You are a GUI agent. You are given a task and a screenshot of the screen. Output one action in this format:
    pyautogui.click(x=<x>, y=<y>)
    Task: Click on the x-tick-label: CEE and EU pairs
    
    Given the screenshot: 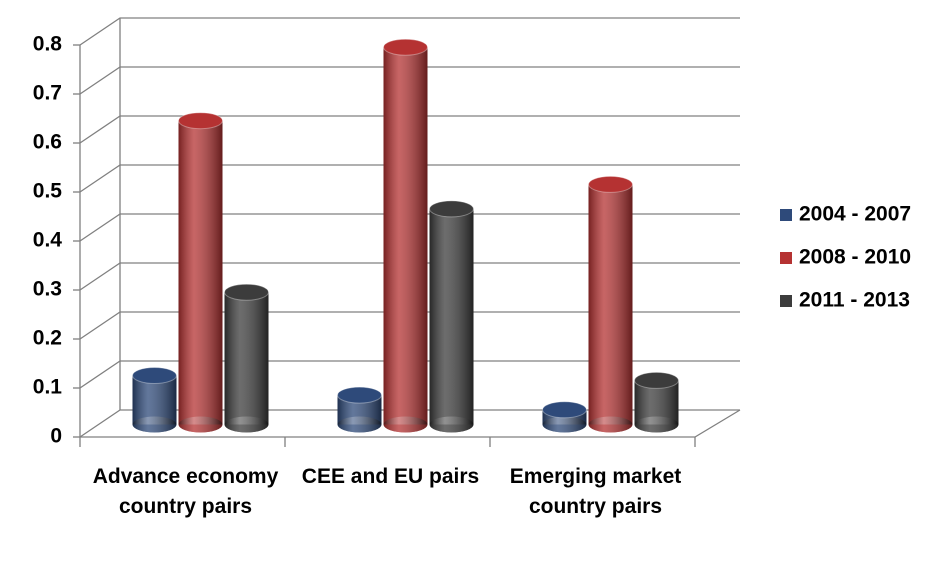 What is the action you would take?
    pyautogui.click(x=390, y=476)
    